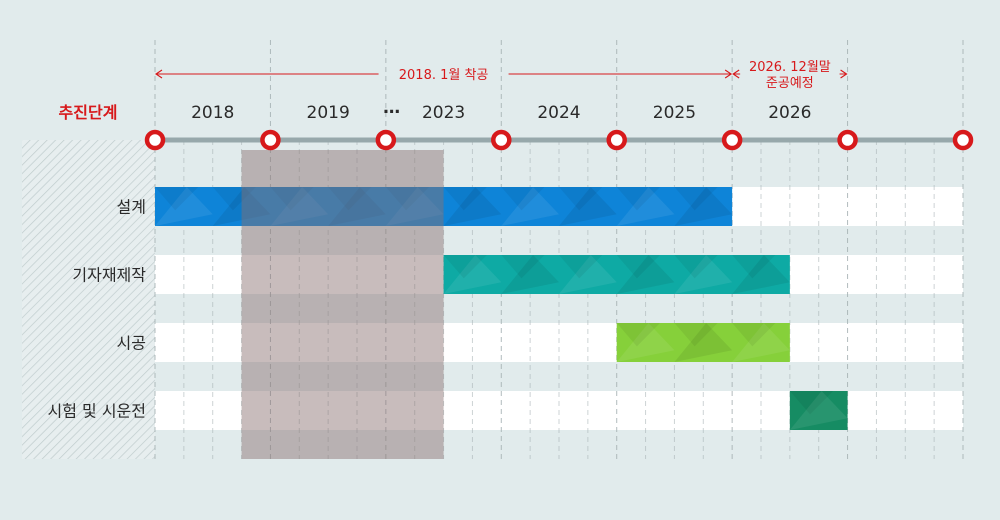  I want to click on phase-heading: 추진단계, so click(88, 112).